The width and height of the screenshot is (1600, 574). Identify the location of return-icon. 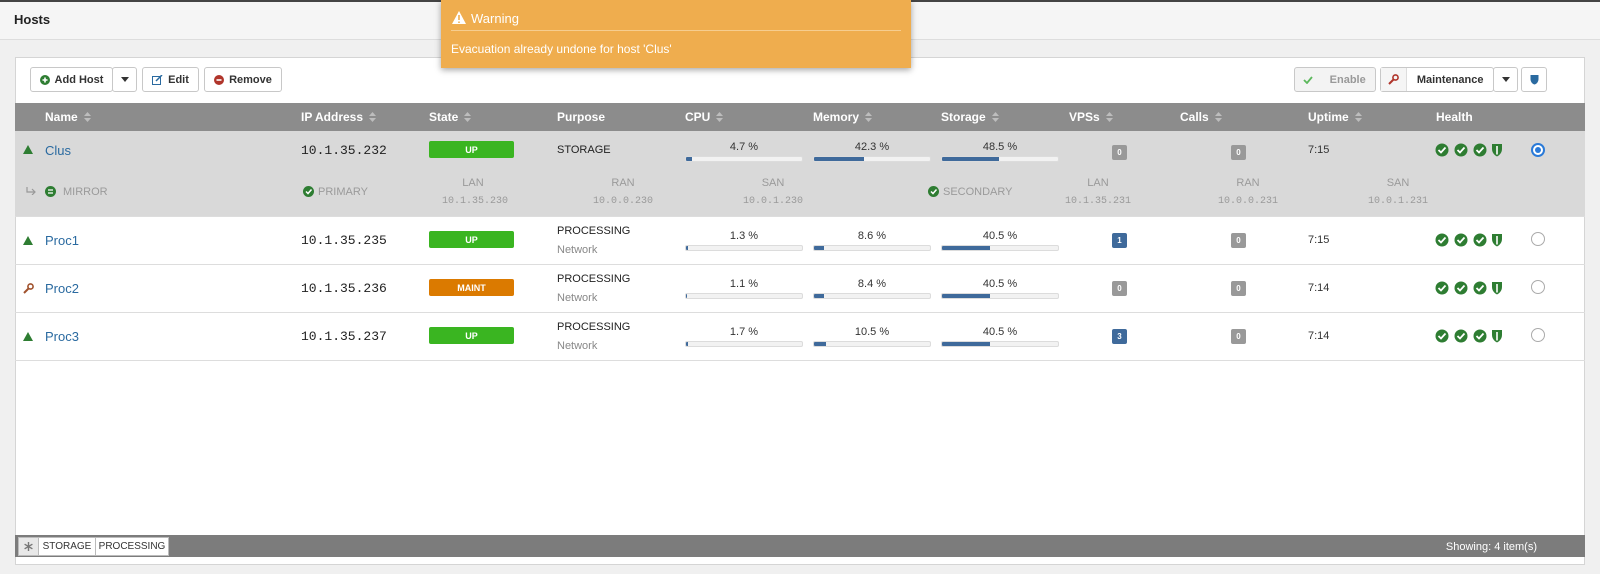
(31, 191).